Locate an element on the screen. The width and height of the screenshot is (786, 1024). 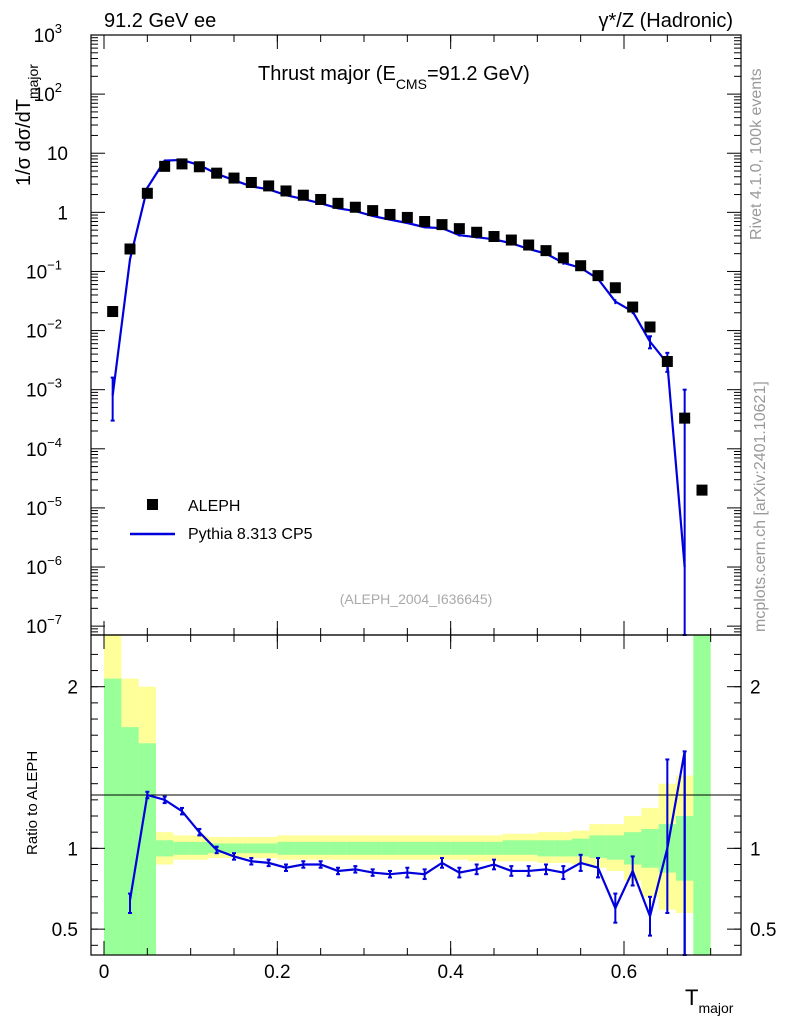
y-tick-label-exp-0: 3 is located at coordinates (58, 28).